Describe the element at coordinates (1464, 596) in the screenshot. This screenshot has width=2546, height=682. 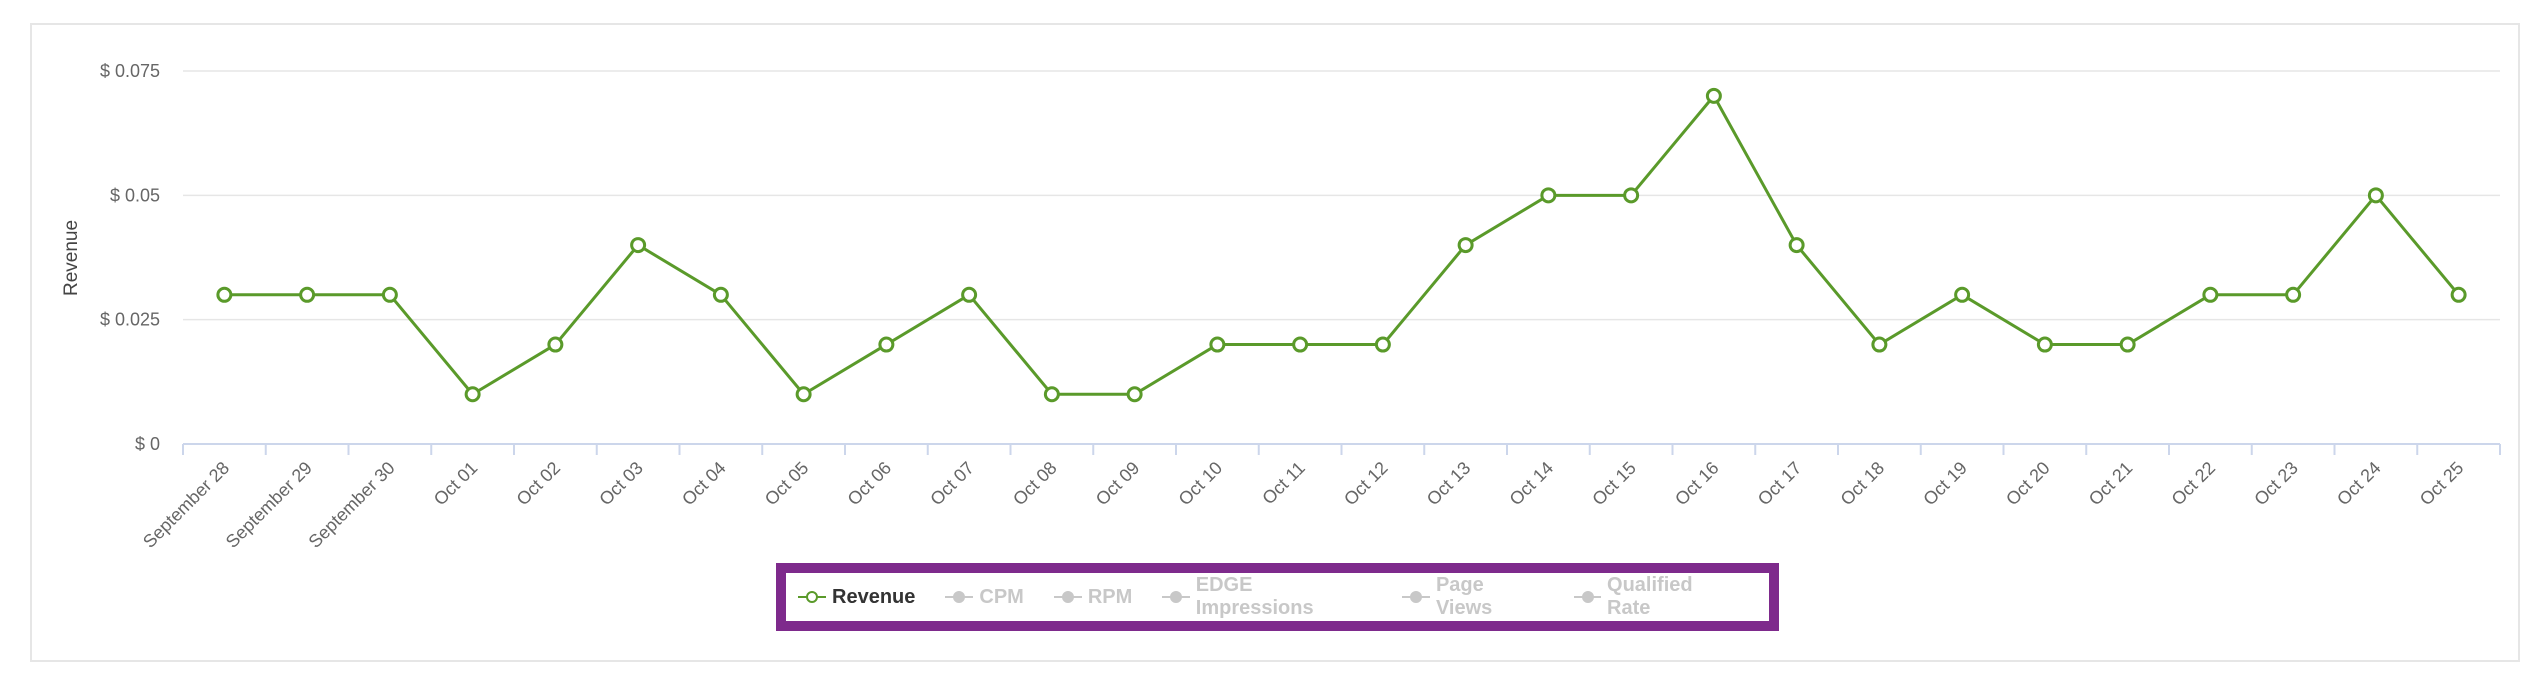
I see `legend-label: Page Views` at that location.